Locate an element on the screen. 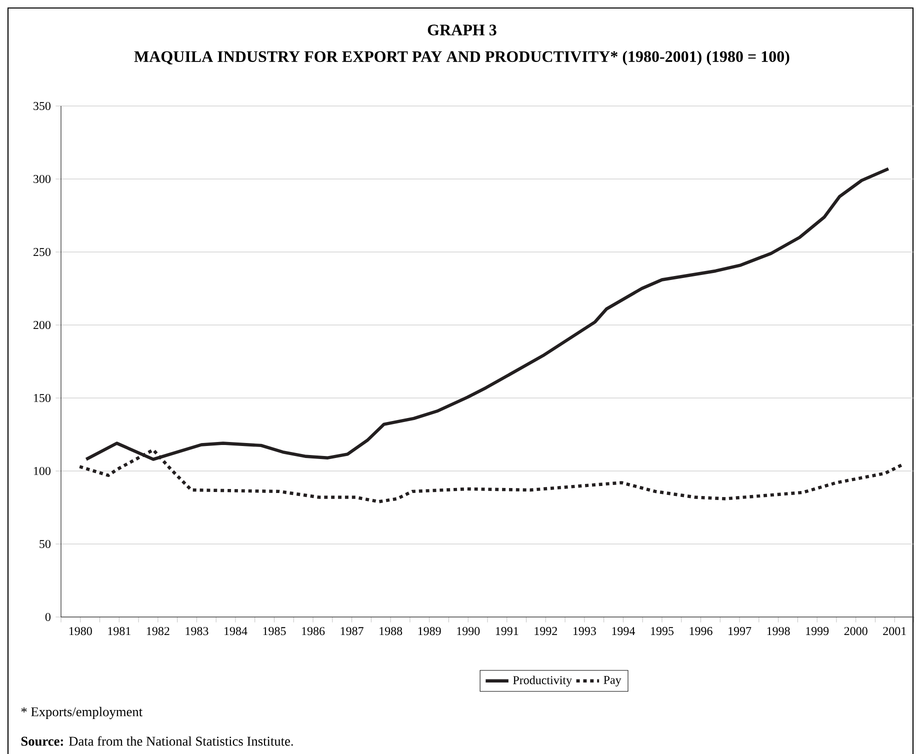 This screenshot has height=754, width=917. y-tick-label: 150 is located at coordinates (42, 398).